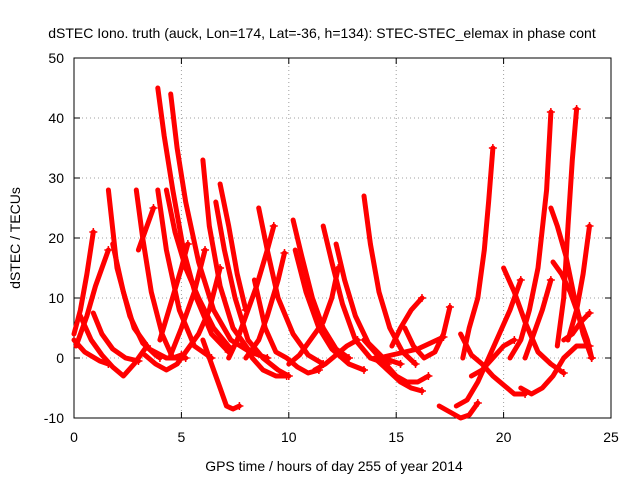 The width and height of the screenshot is (640, 480). Describe the element at coordinates (56, 298) in the screenshot. I see `y-tick-label: 10` at that location.